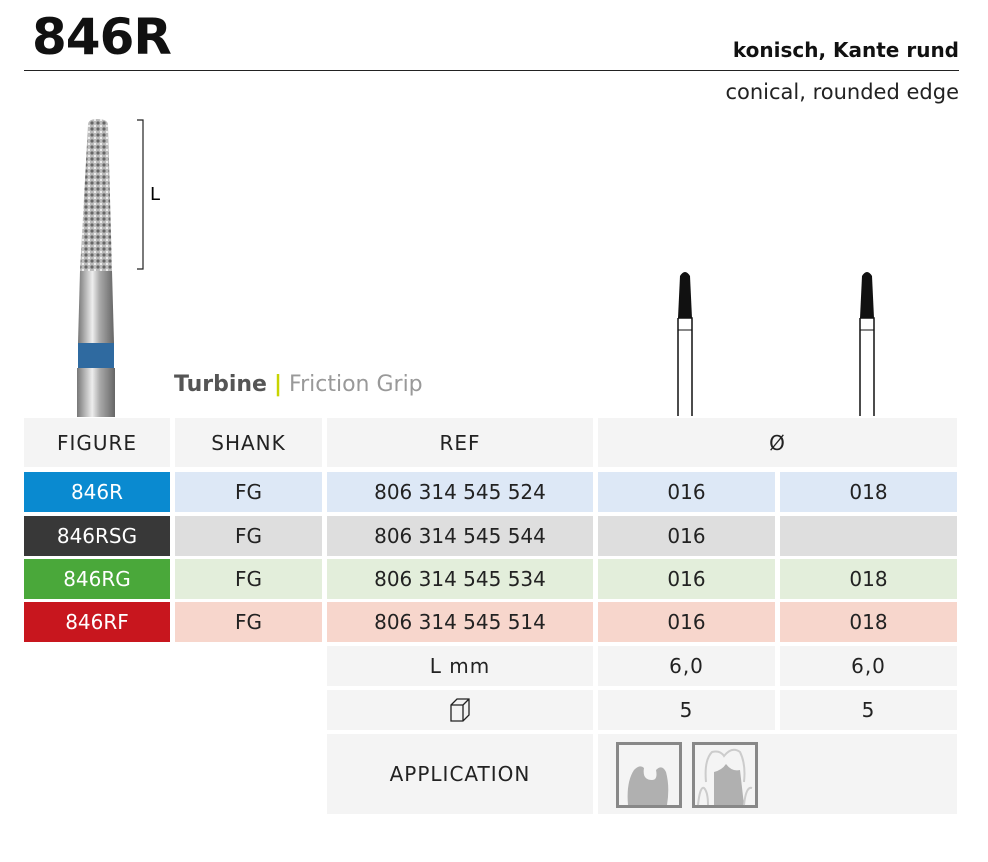 This screenshot has height=862, width=988. Describe the element at coordinates (460, 666) in the screenshot. I see `length-label: L mm` at that location.